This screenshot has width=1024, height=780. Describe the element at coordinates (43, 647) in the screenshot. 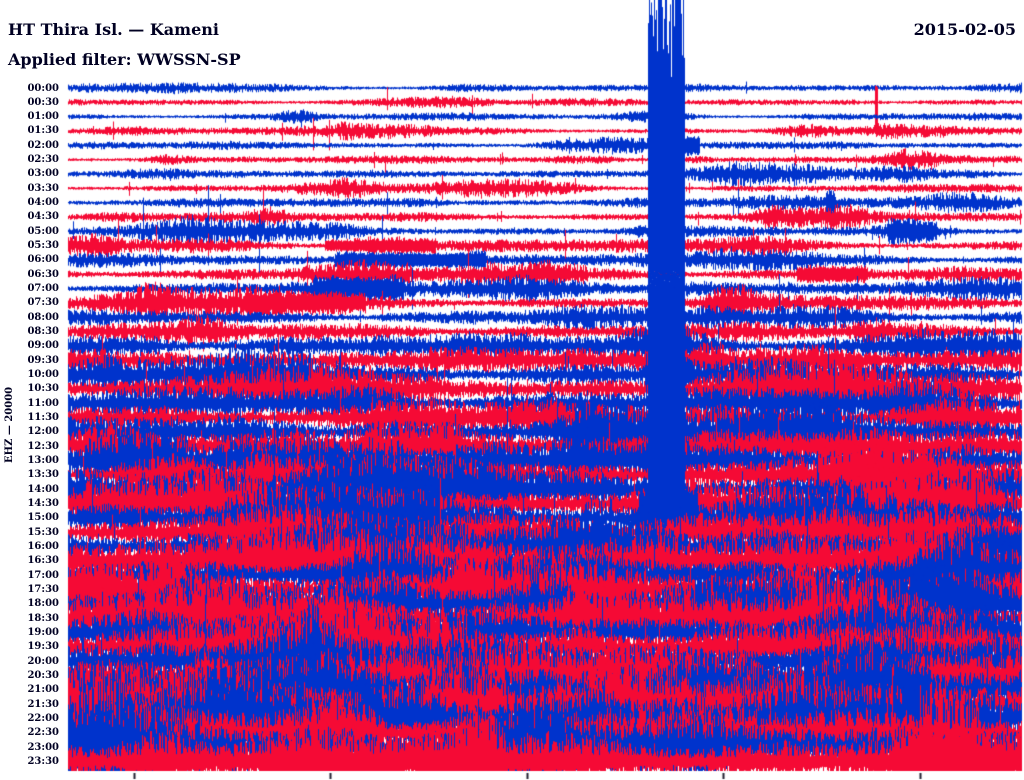

I see `time-label: 19:30` at that location.